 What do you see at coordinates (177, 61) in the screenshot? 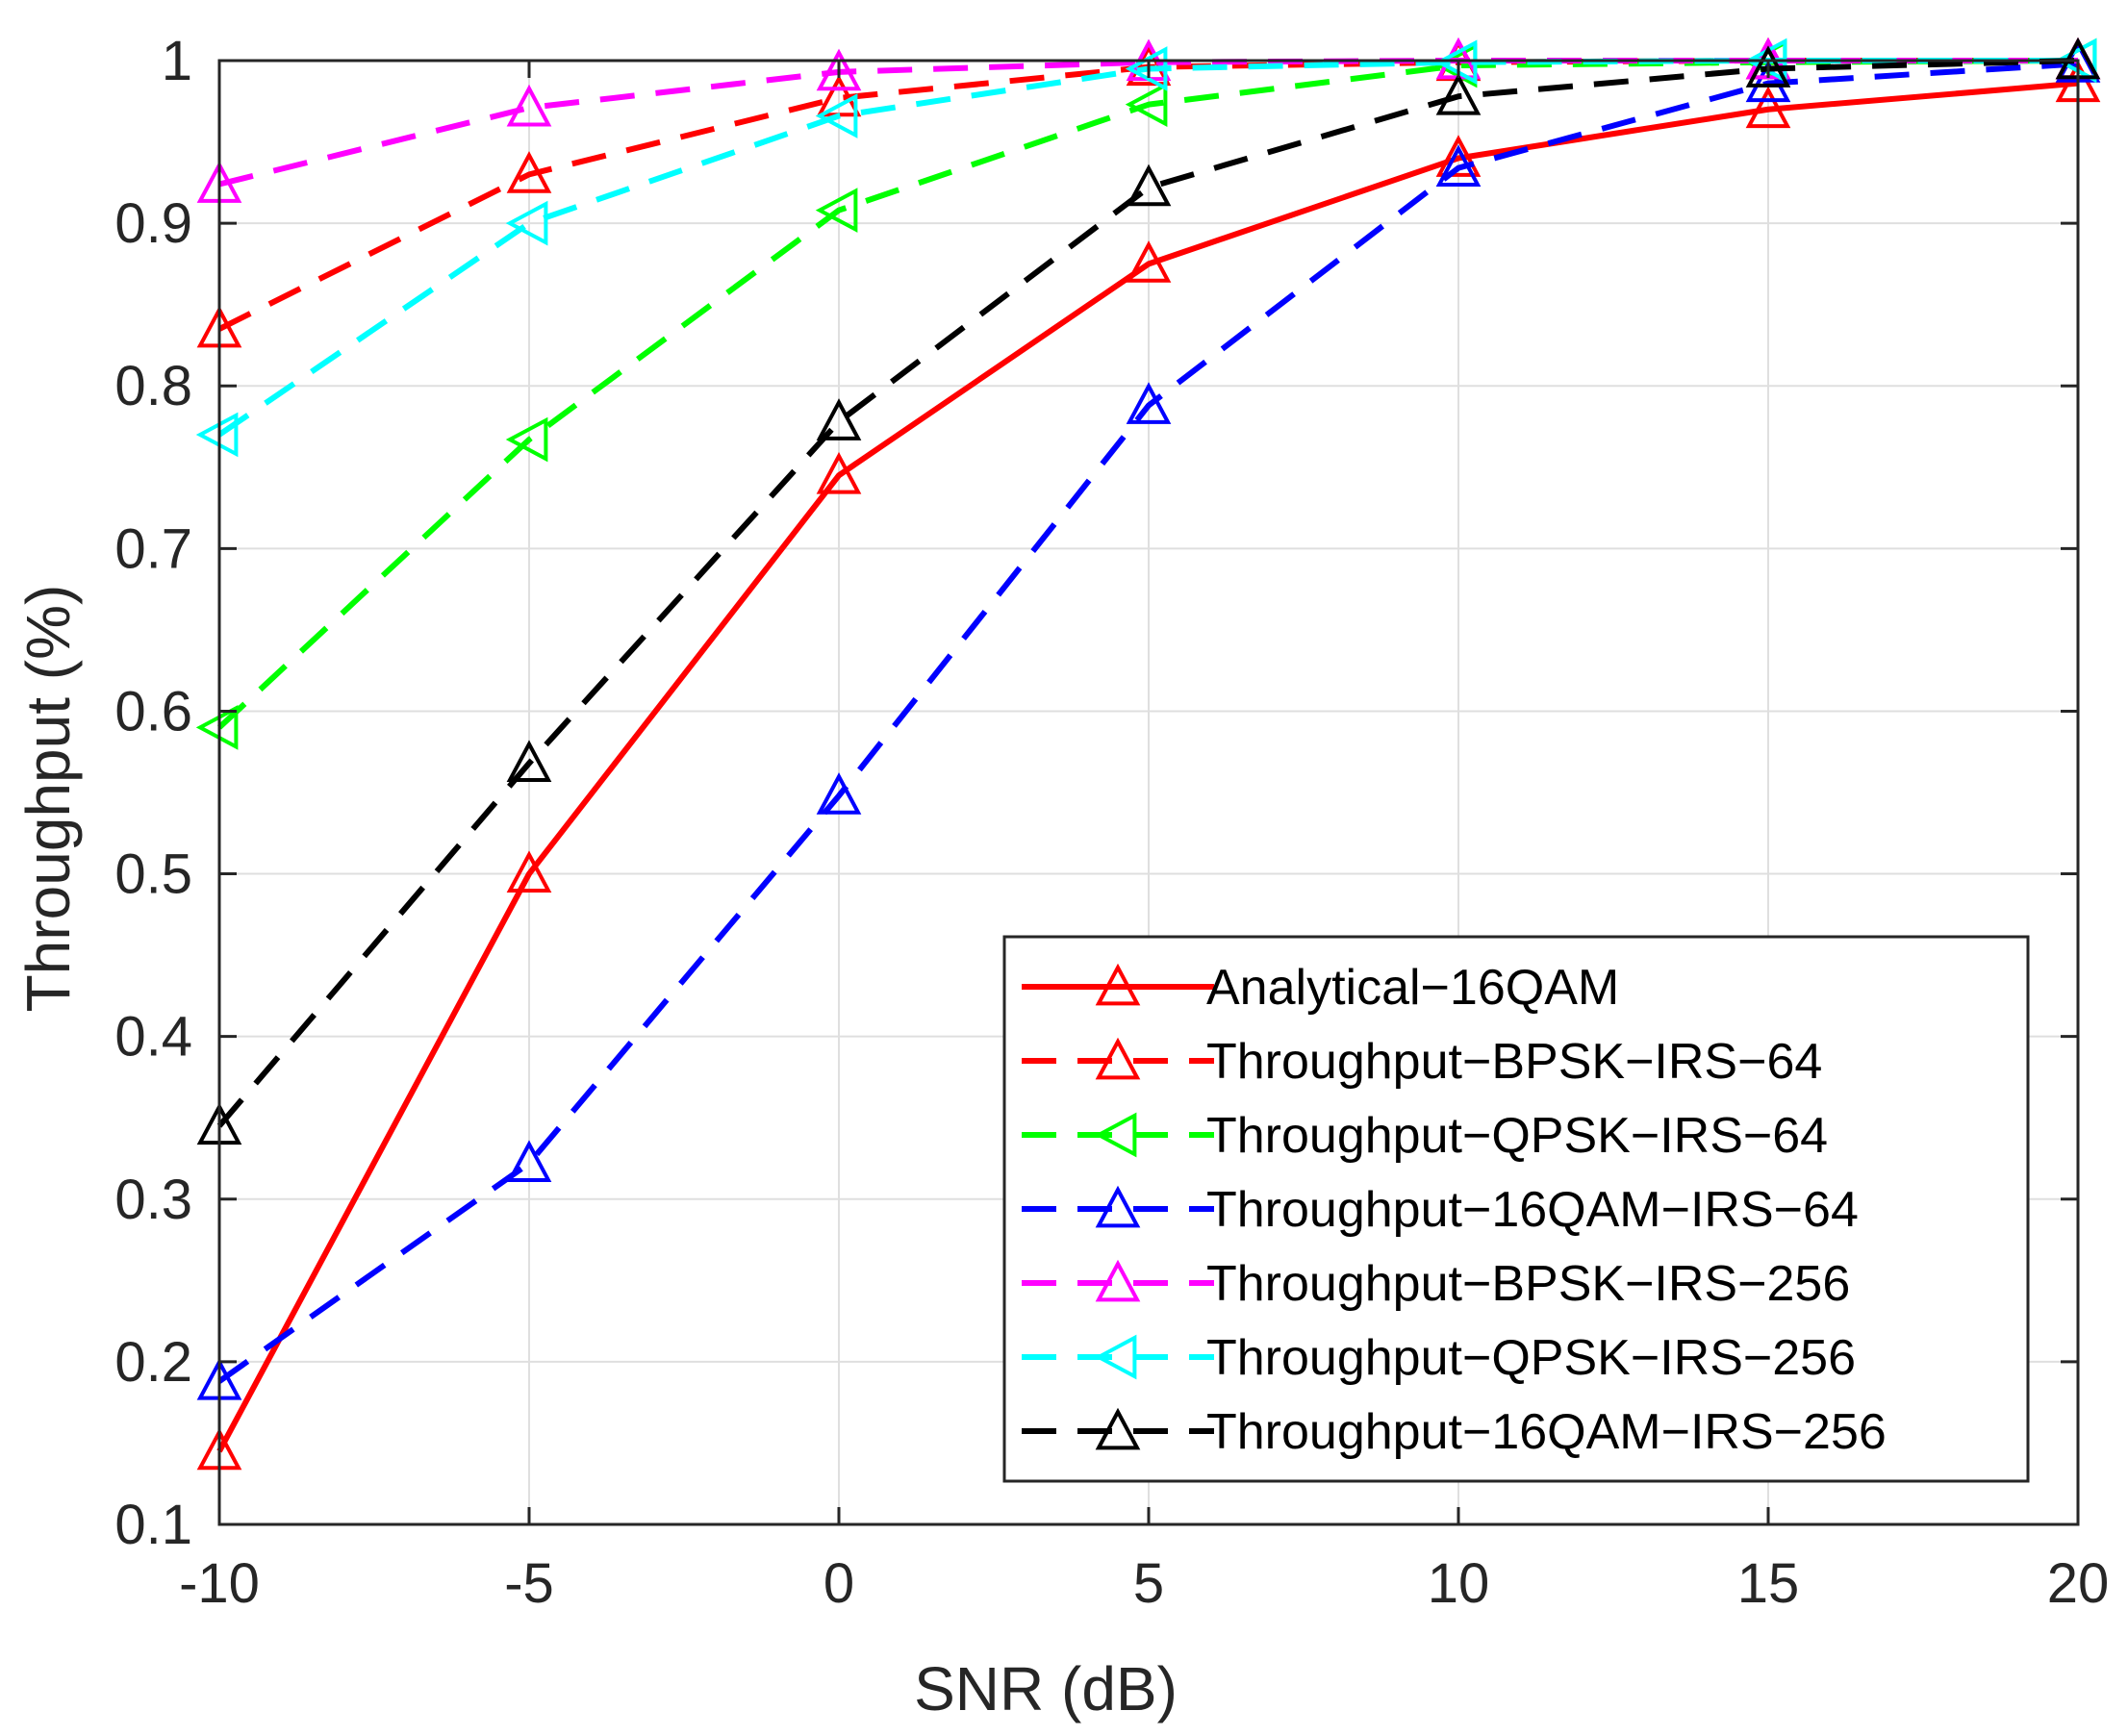
I see `y-tick-label: 1` at bounding box center [177, 61].